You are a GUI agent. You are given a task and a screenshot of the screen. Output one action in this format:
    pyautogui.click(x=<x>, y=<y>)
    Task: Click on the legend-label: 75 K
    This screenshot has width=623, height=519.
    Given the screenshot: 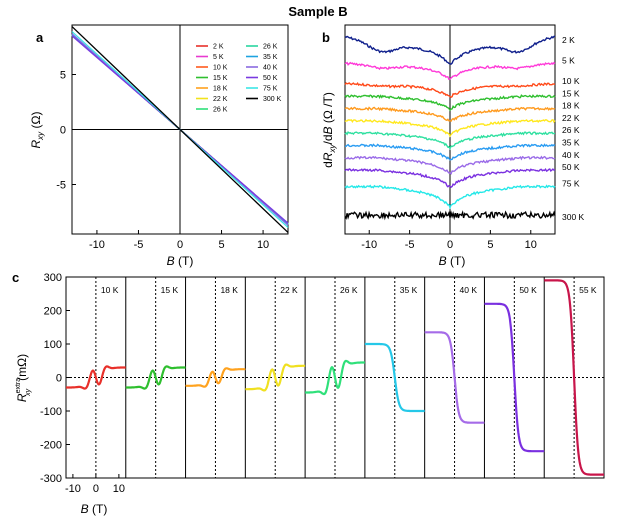 What is the action you would take?
    pyautogui.click(x=270, y=89)
    